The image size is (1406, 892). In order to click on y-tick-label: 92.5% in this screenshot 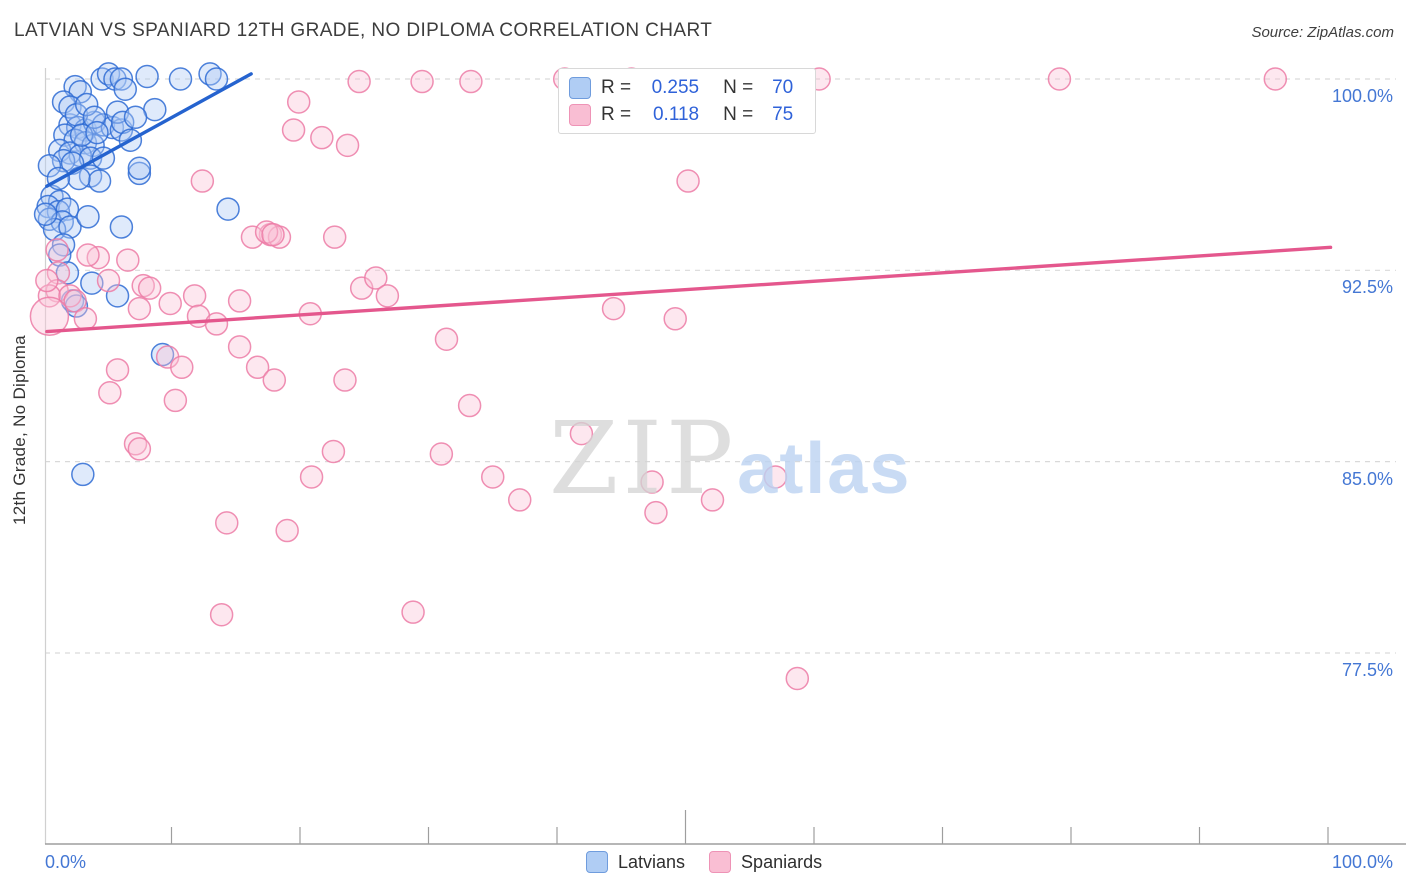, I will do `click(1367, 287)`.